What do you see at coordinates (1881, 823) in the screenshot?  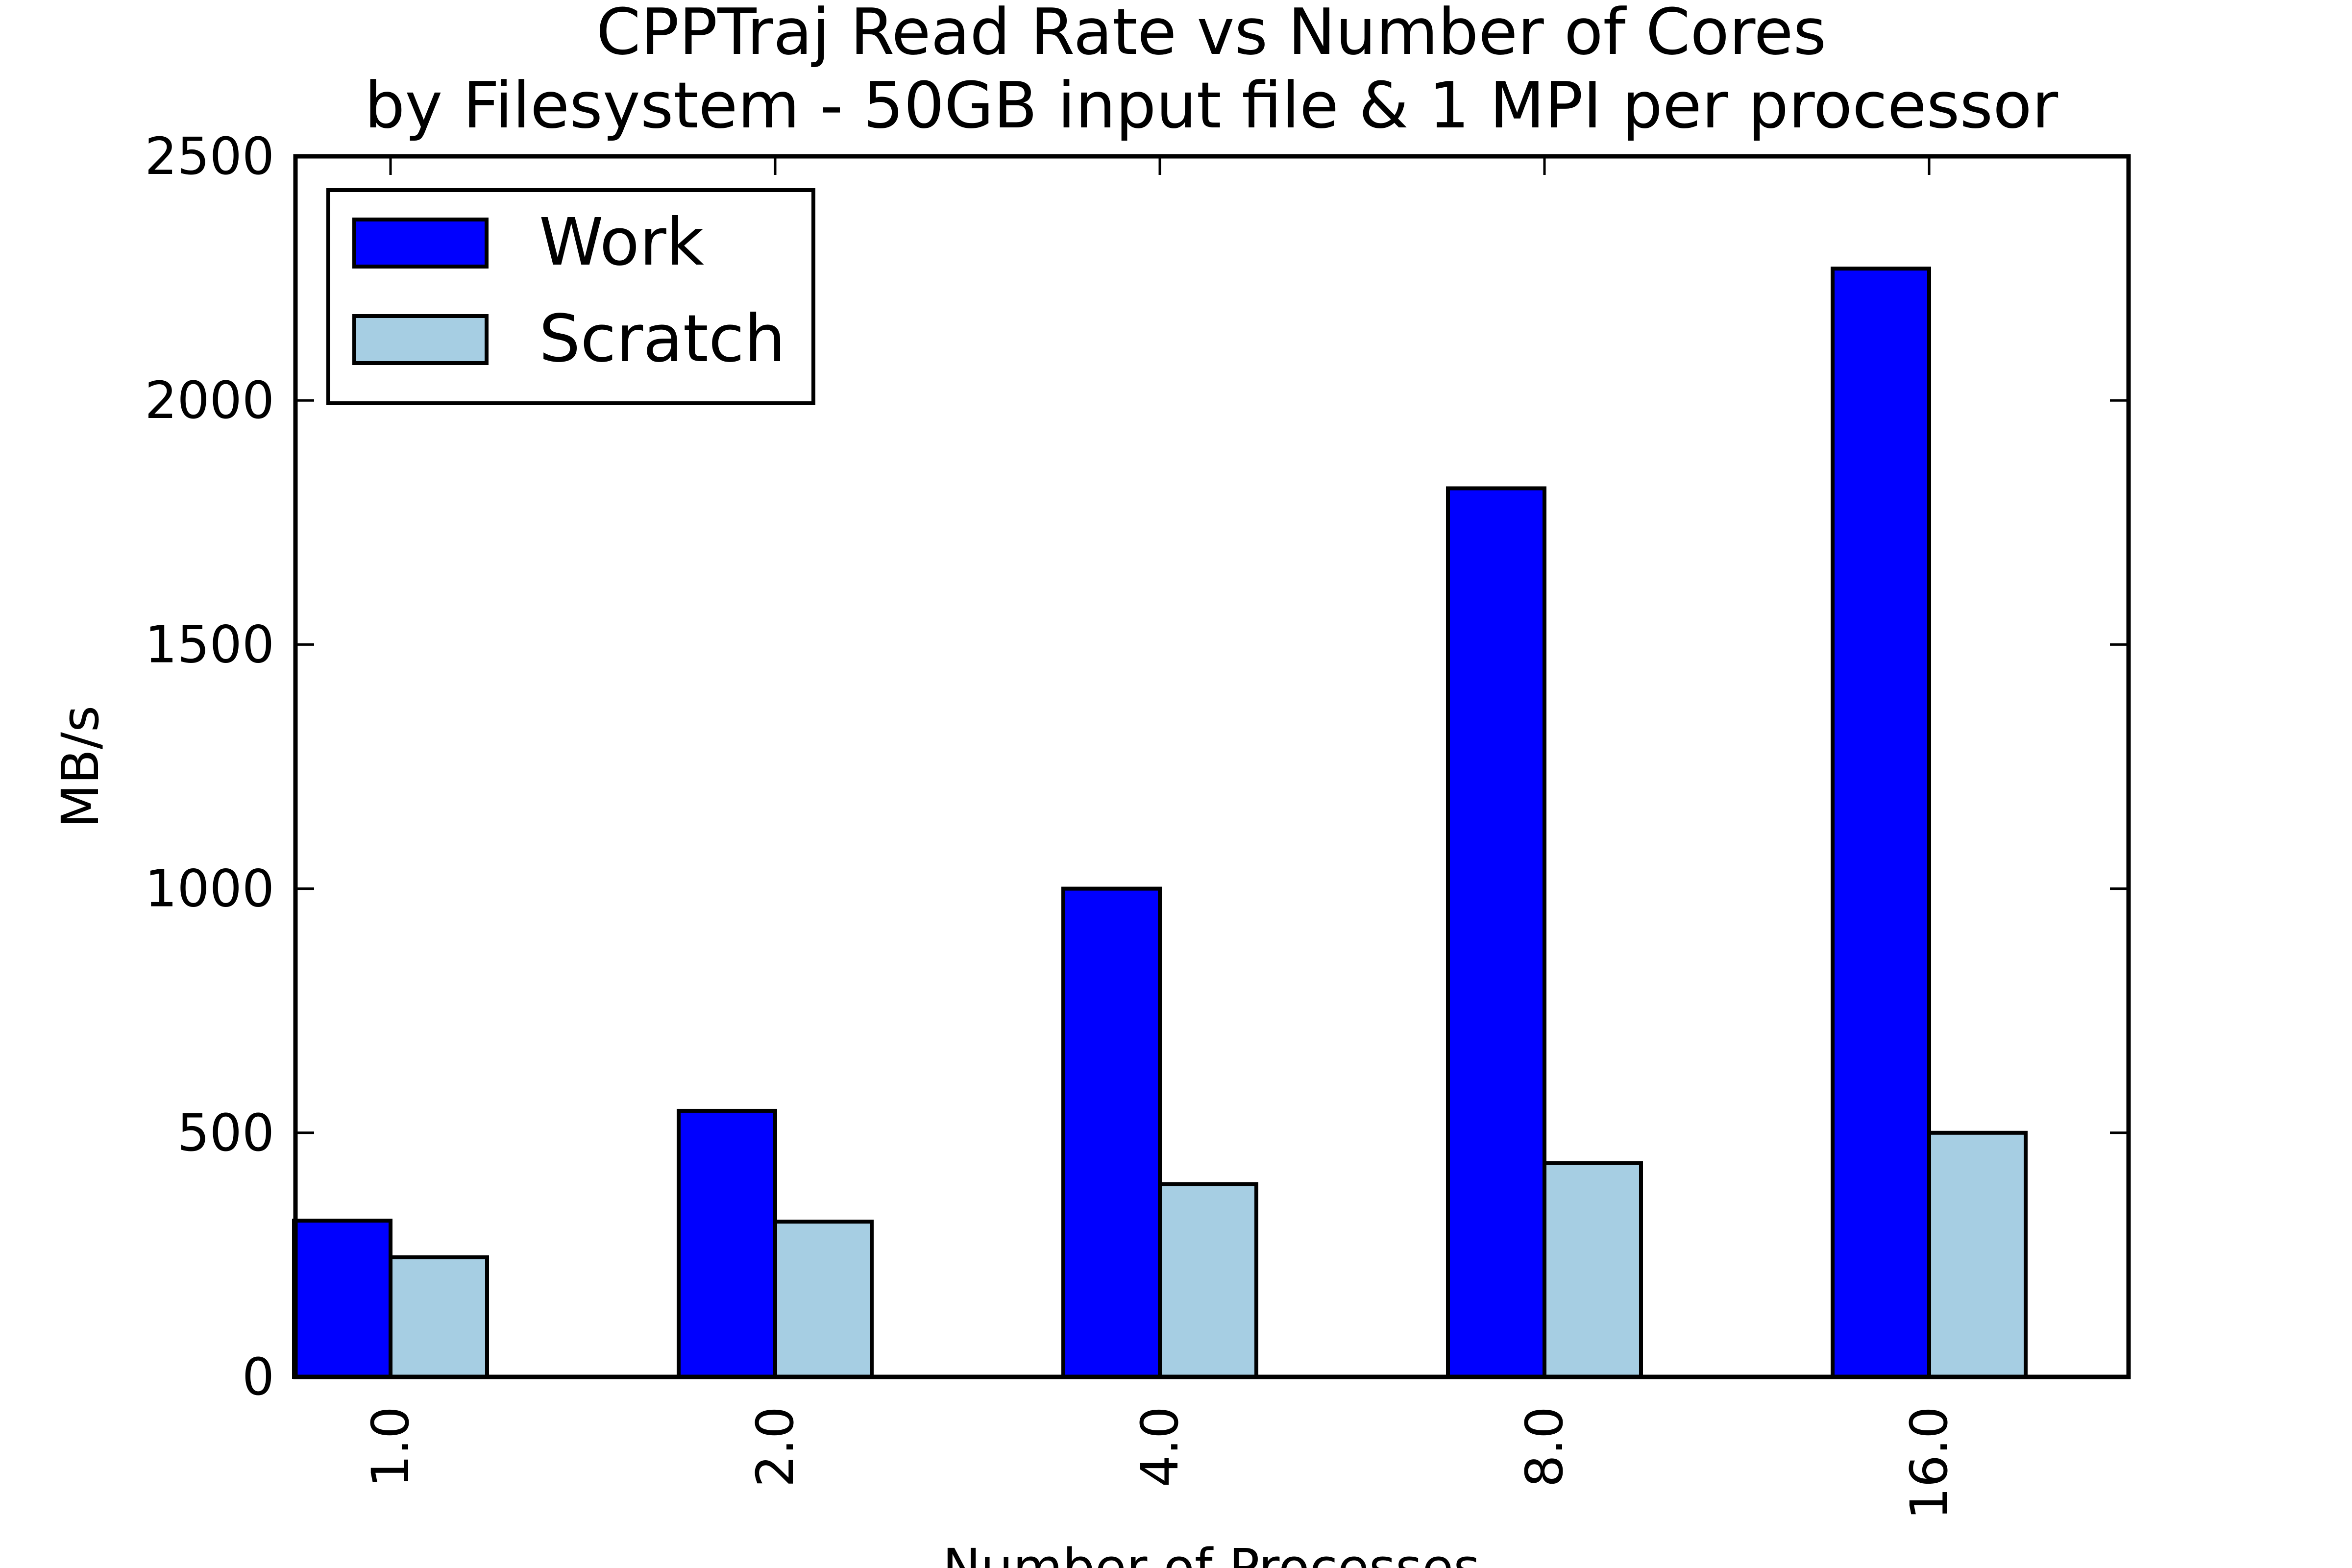 I see `bar-work-16.0` at bounding box center [1881, 823].